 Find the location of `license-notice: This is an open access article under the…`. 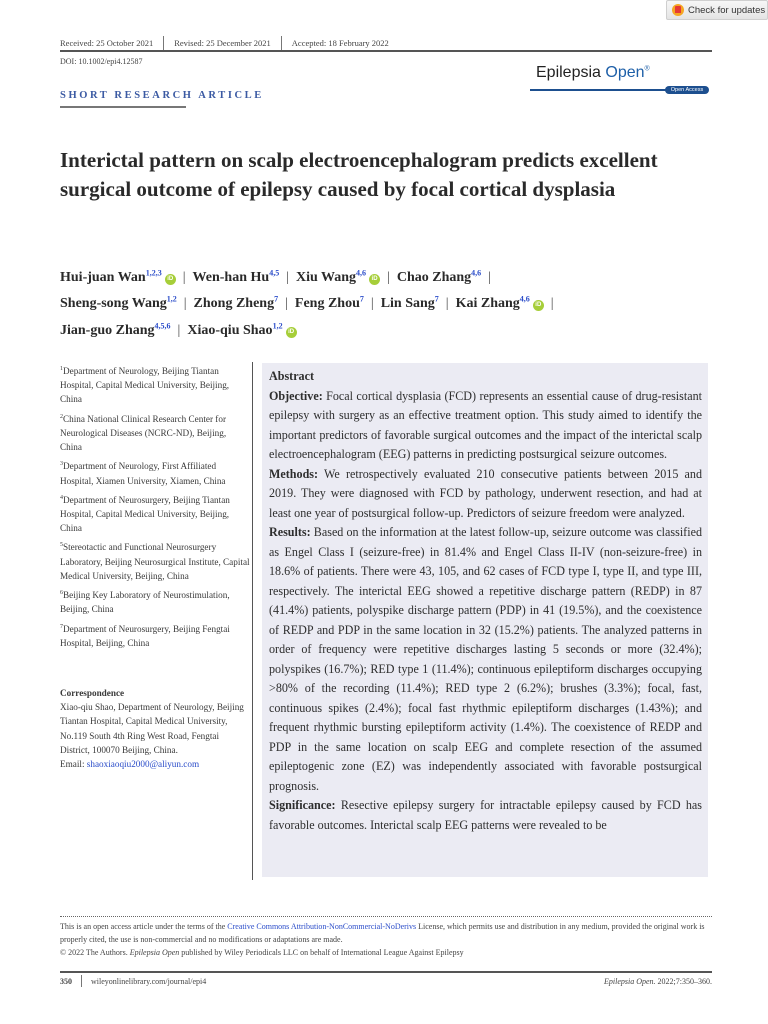

license-notice: This is an open access article under the… is located at coordinates (386, 939).